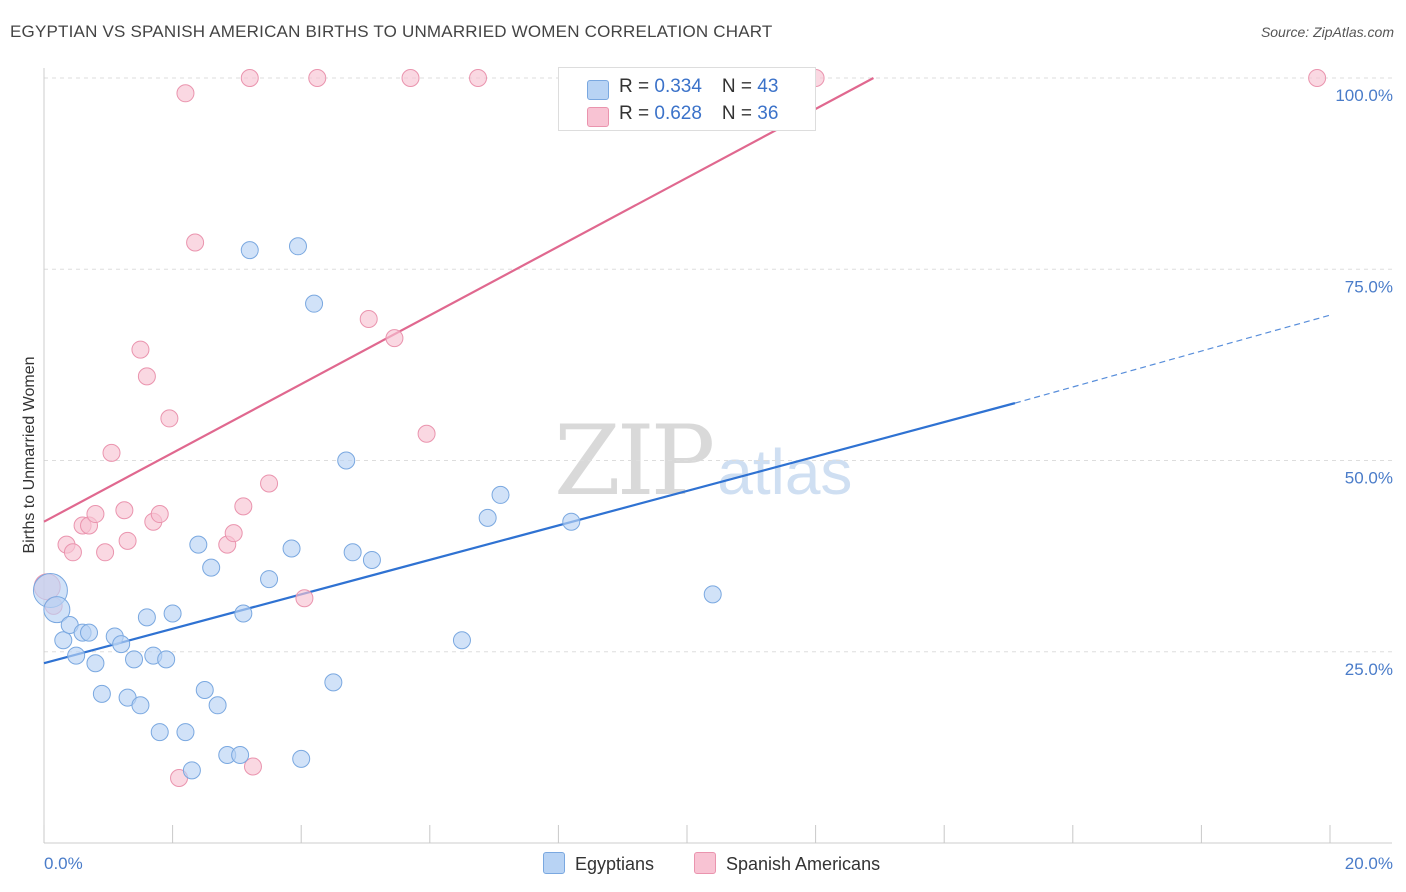 This screenshot has width=1406, height=892. I want to click on y-tick-label: 100.0%, so click(1364, 95).